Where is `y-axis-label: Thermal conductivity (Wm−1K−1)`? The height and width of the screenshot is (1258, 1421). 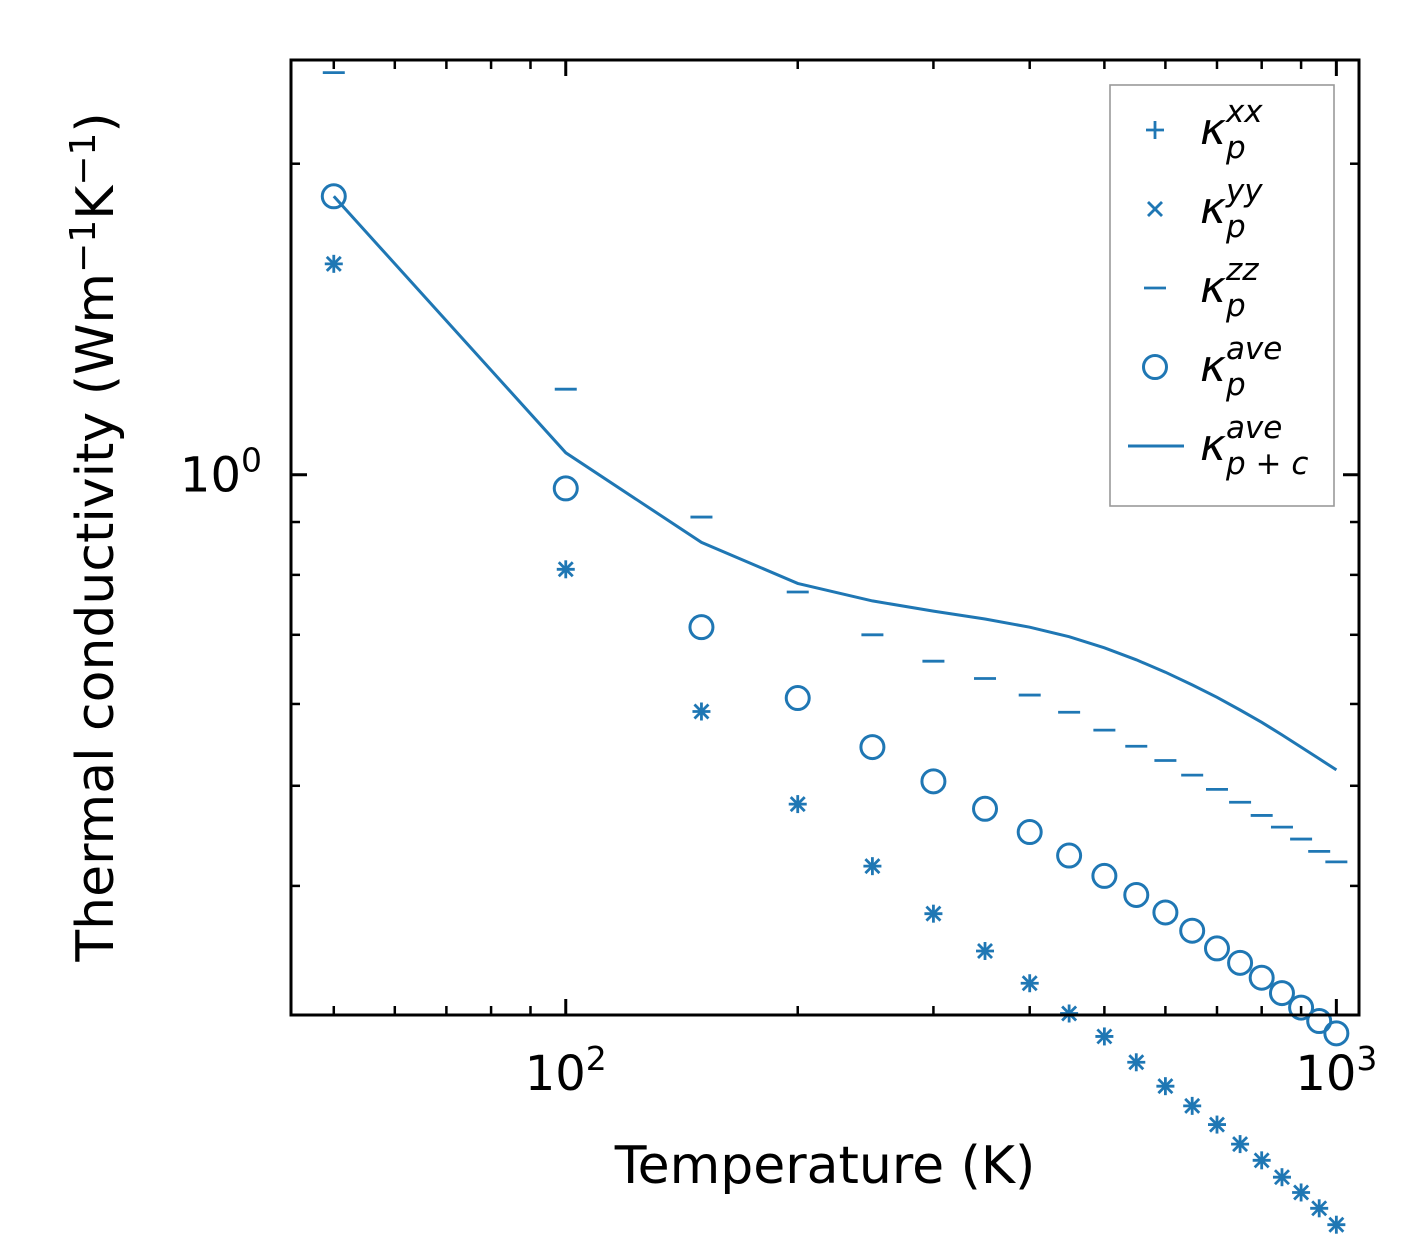
y-axis-label: Thermal conductivity (Wm−1K−1) is located at coordinates (94, 537).